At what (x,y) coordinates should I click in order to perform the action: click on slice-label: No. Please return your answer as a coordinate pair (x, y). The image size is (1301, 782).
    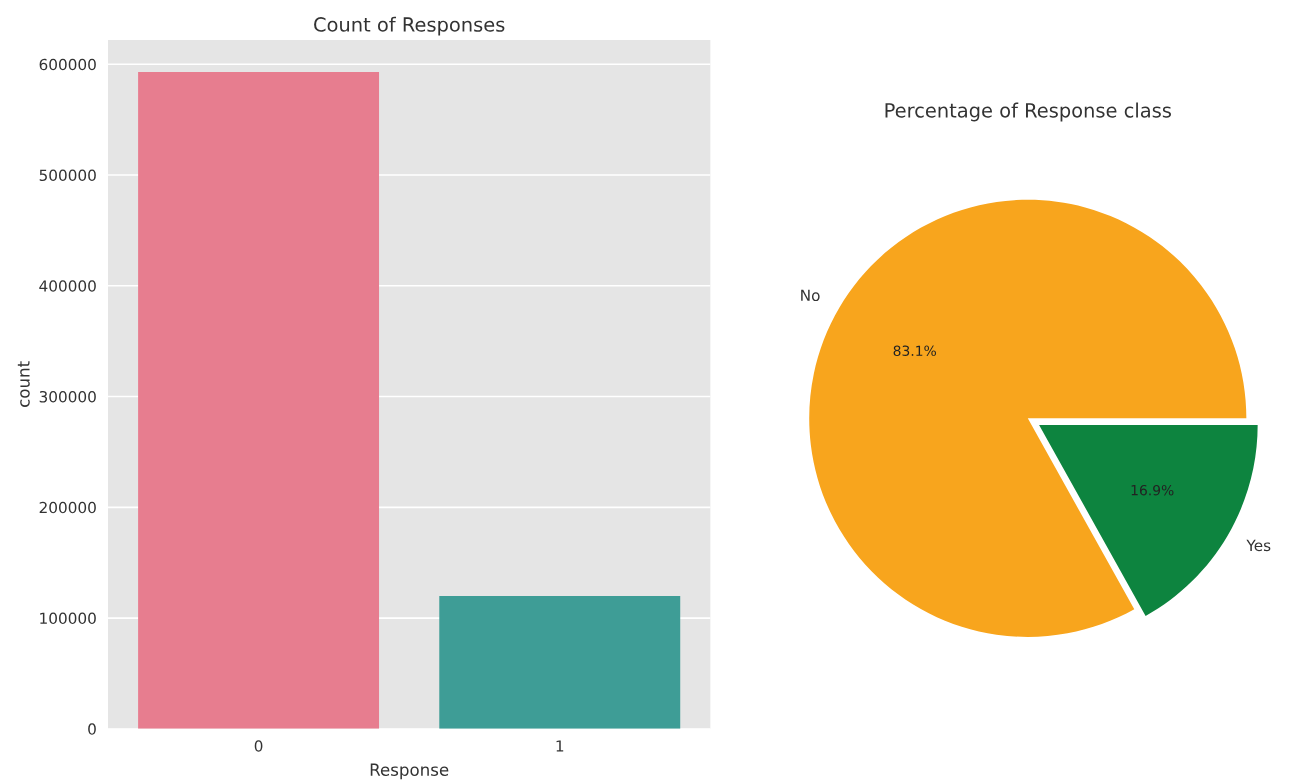
    Looking at the image, I should click on (810, 295).